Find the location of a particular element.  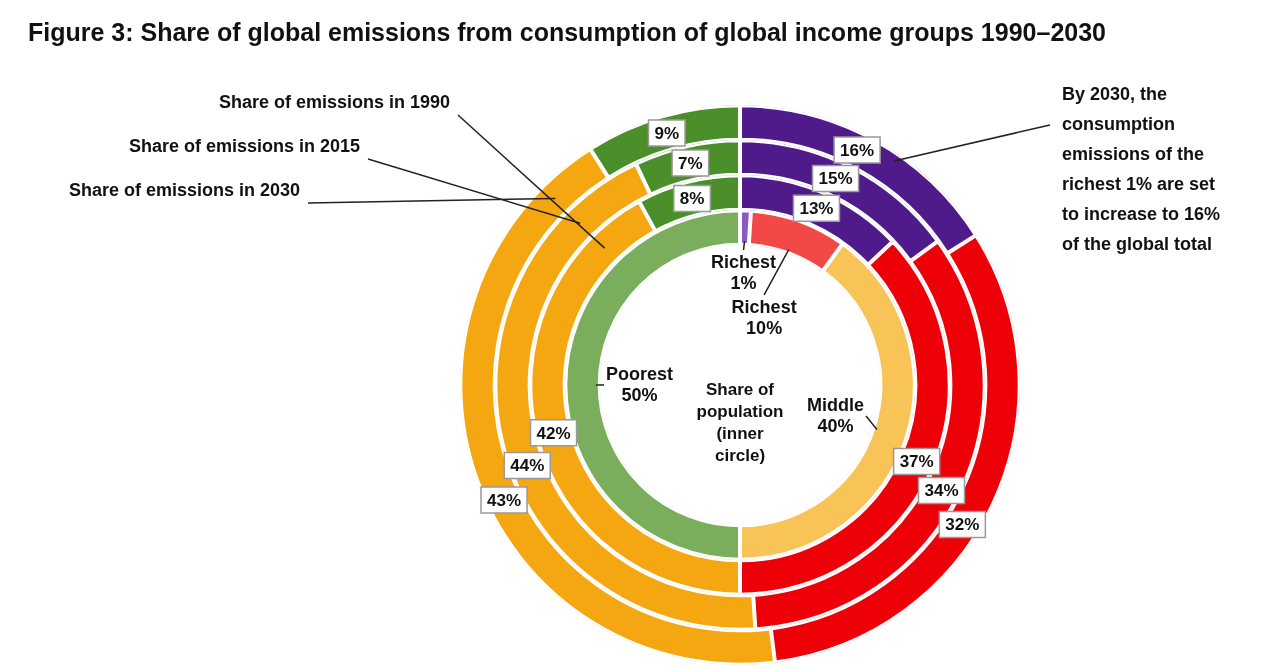

slice-label: Share of emissions in 2030 is located at coordinates (184, 189).